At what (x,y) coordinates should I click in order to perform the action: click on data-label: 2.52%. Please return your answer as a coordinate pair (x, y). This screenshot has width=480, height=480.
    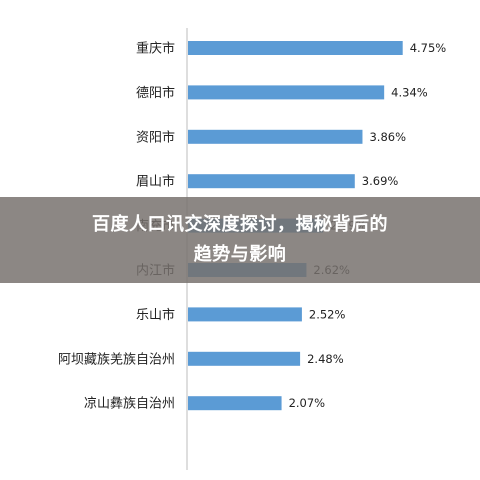
    Looking at the image, I should click on (327, 314).